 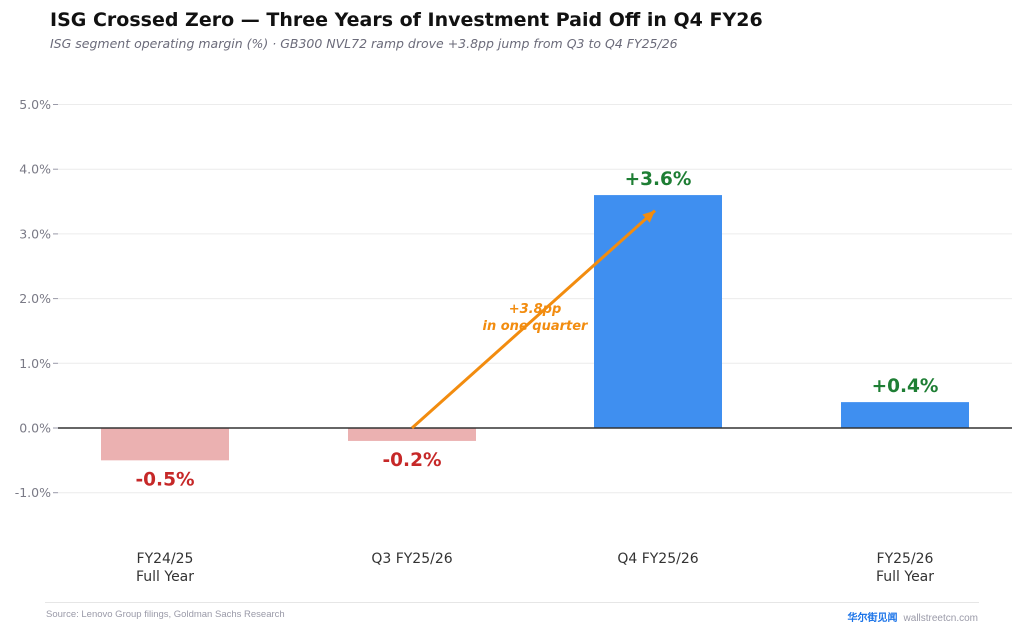 I want to click on y-tick-label: 5.0%, so click(x=35, y=104).